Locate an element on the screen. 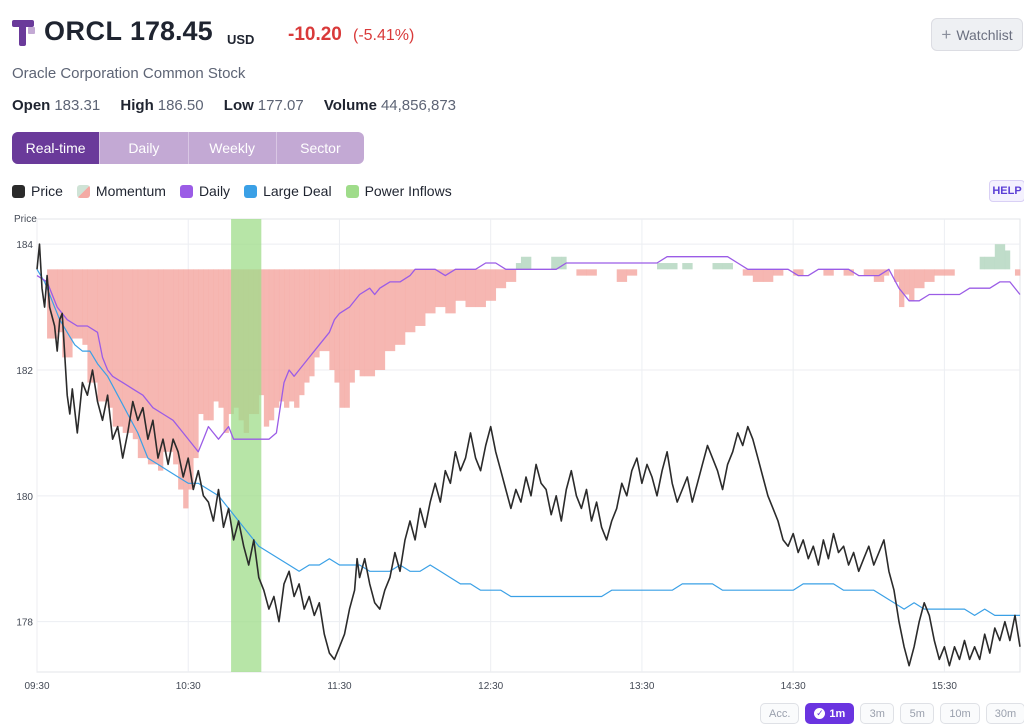 This screenshot has width=1024, height=724. interval-1m-button: ✓ 1m is located at coordinates (830, 713).